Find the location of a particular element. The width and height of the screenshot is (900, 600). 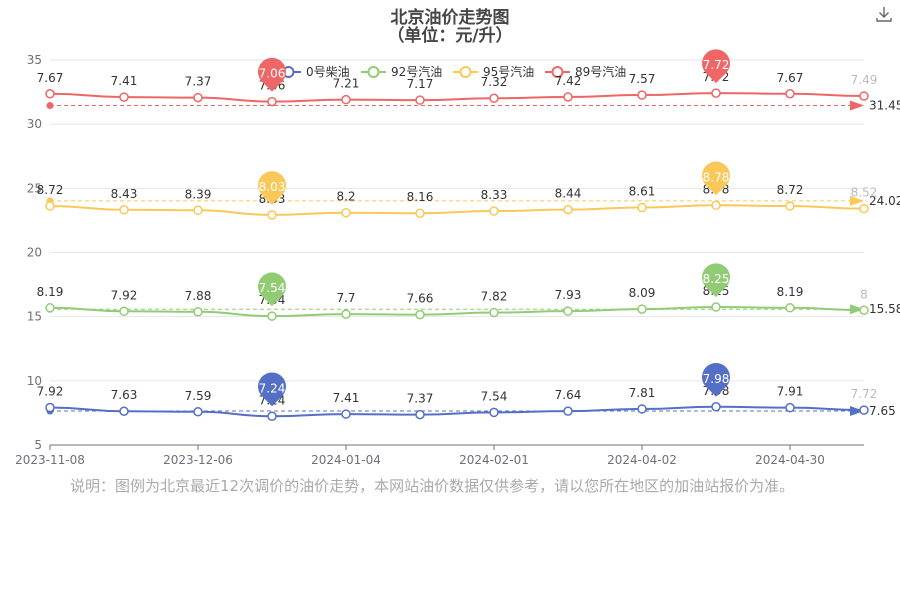

data-label: 7.7 is located at coordinates (345, 298).